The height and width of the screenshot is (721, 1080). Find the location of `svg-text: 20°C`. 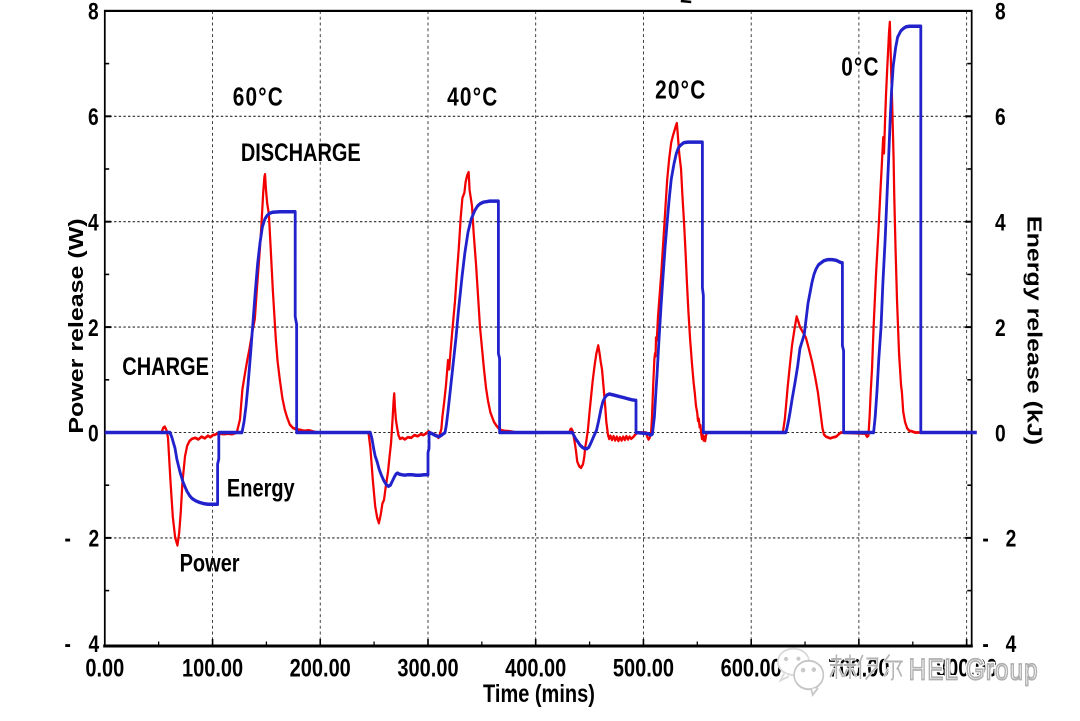

svg-text: 20°C is located at coordinates (680, 89).